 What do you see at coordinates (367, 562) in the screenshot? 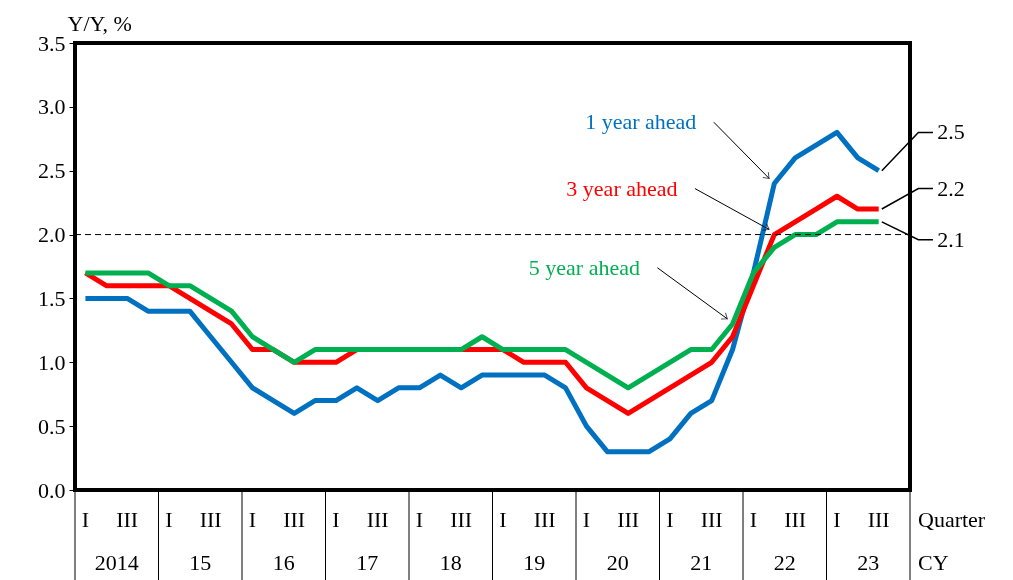
I see `text: 17` at bounding box center [367, 562].